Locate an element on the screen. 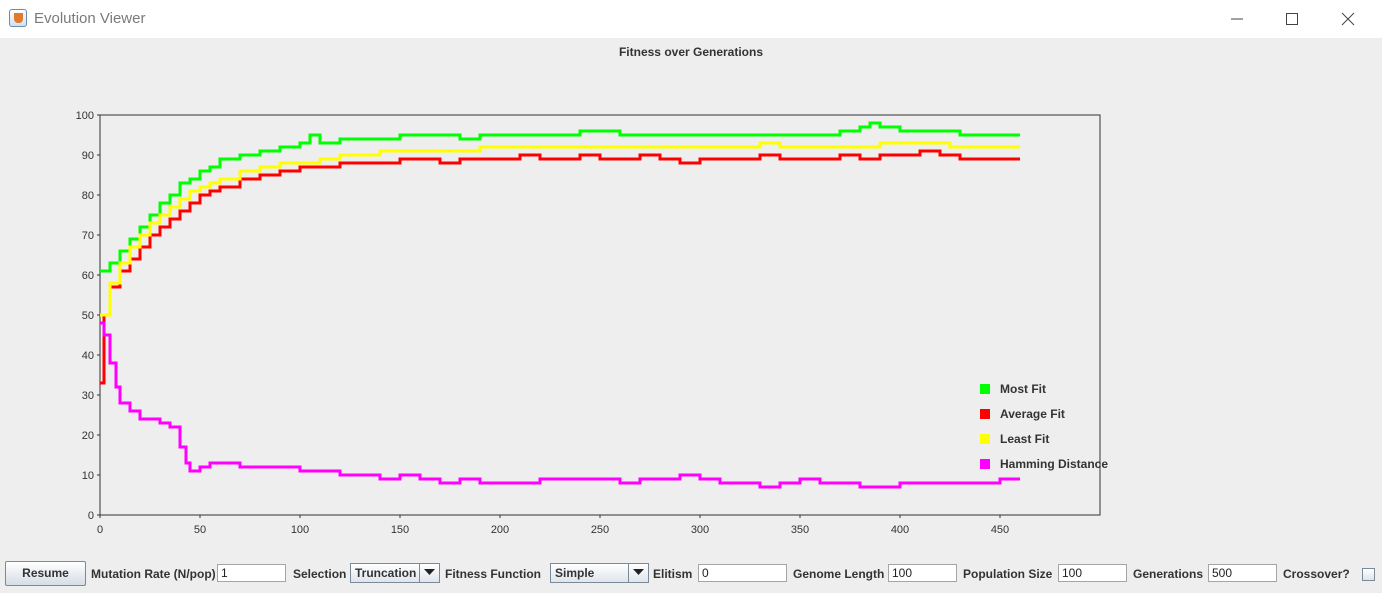 The image size is (1382, 593). title-bar: Evolution Viewer is located at coordinates (691, 19).